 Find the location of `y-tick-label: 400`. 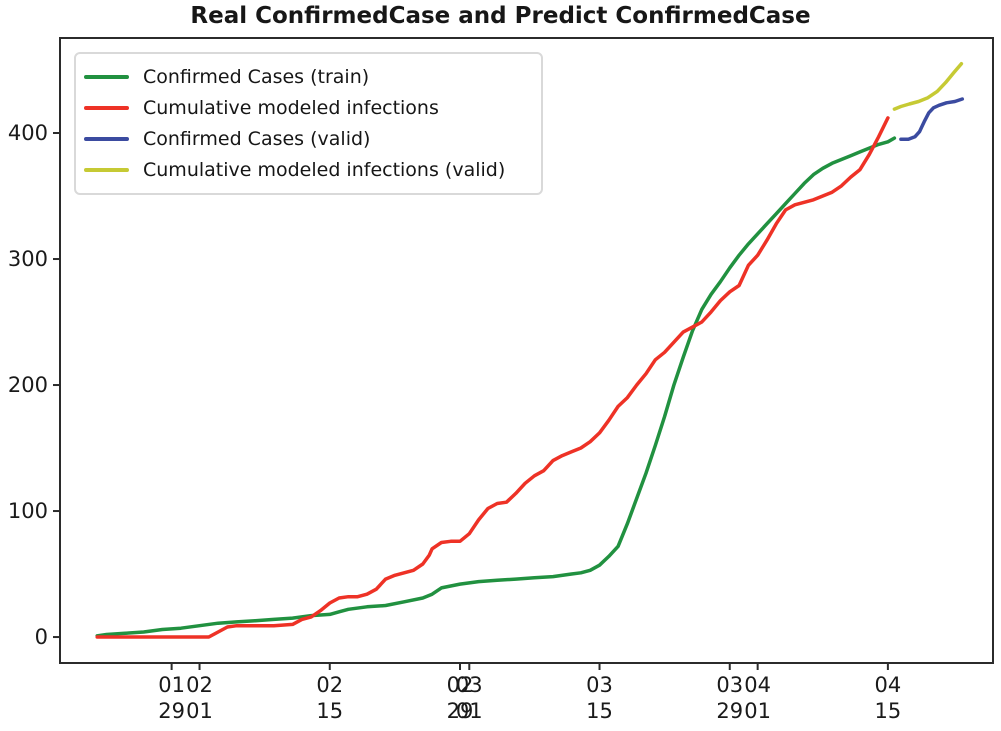

y-tick-label: 400 is located at coordinates (27, 133).